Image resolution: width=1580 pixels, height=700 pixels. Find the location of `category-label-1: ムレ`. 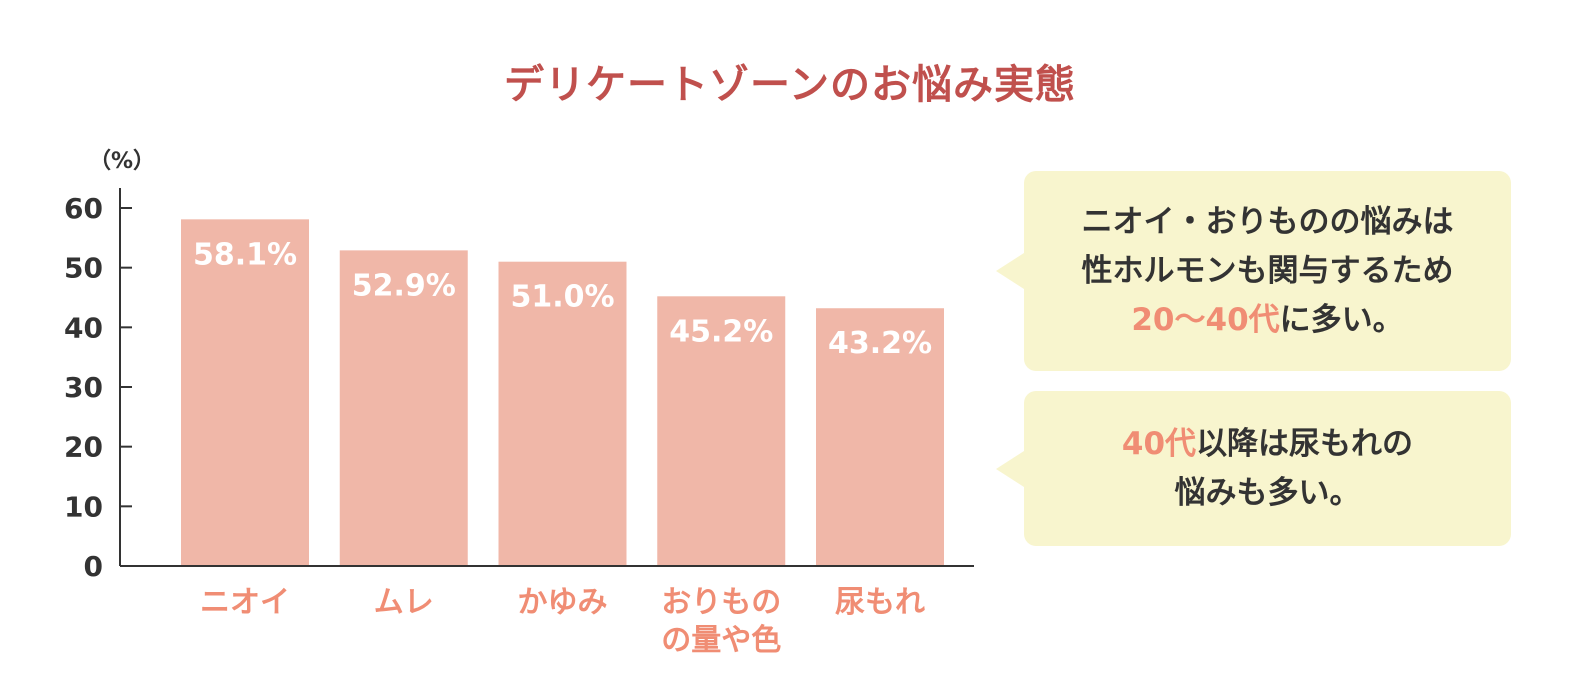

category-label-1: ムレ is located at coordinates (404, 602).